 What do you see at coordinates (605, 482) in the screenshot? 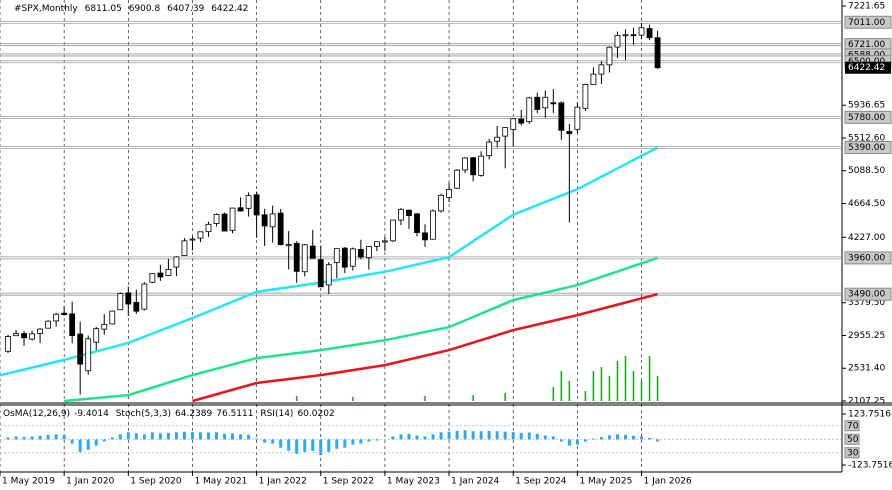
I see `x-tick-label: 1 May 2025` at bounding box center [605, 482].